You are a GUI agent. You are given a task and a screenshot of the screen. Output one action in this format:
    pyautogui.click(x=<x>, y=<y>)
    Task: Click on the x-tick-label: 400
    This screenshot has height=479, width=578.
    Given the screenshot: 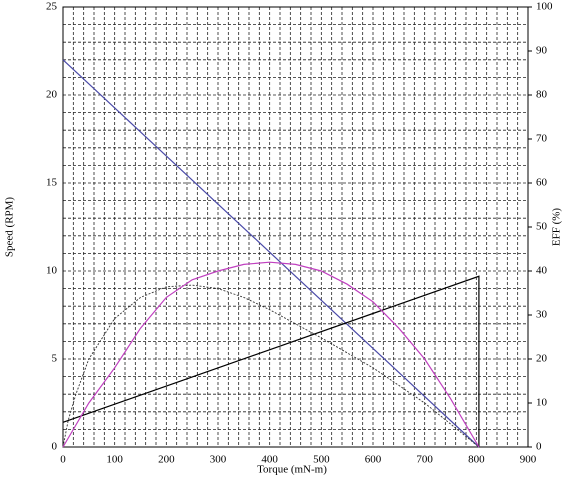 What is the action you would take?
    pyautogui.click(x=269, y=460)
    